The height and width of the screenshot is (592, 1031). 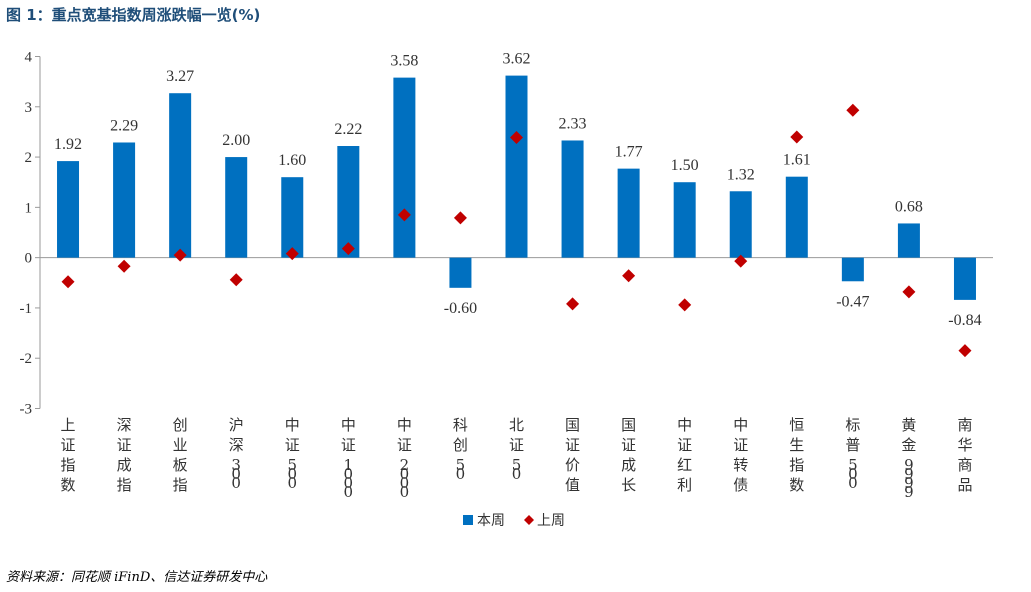 What do you see at coordinates (29, 208) in the screenshot?
I see `y-tick-label: 1` at bounding box center [29, 208].